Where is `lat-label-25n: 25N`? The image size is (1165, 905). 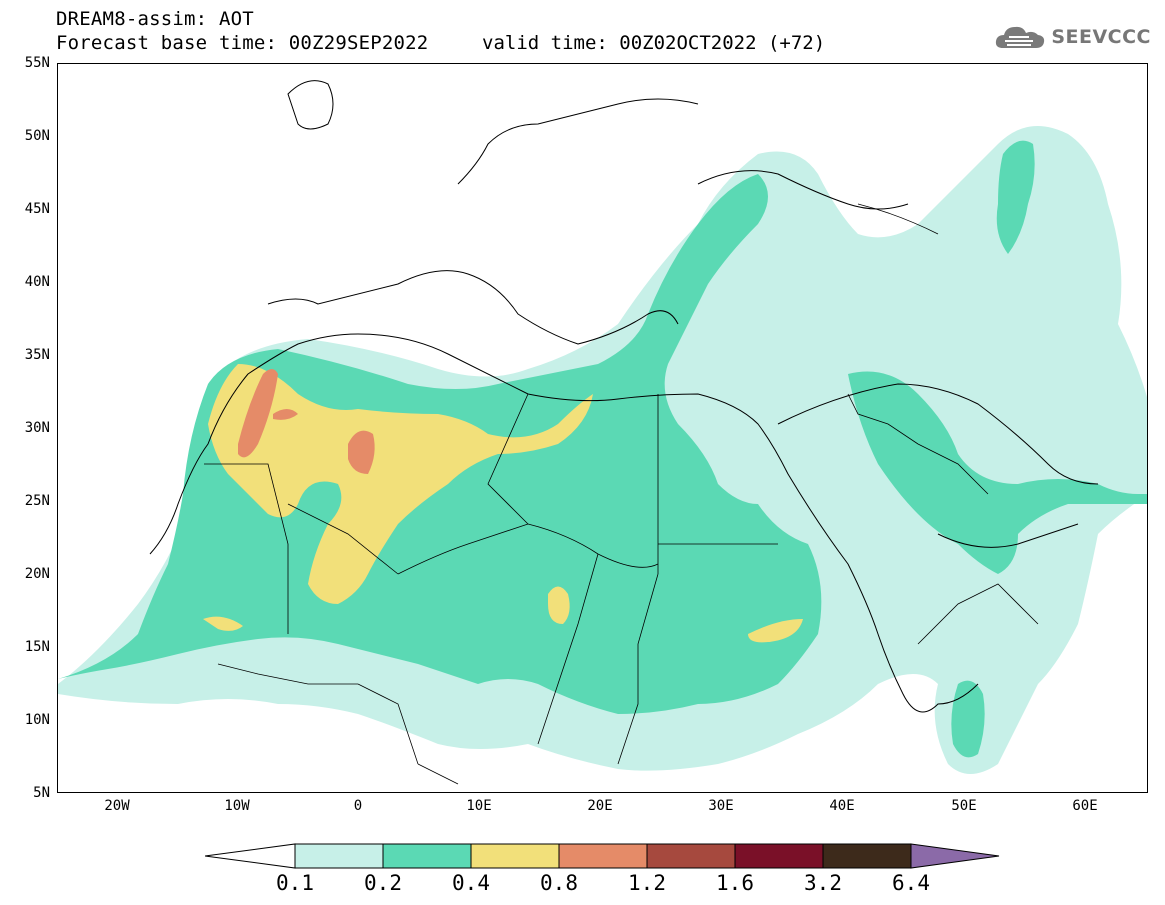
lat-label-25n: 25N is located at coordinates (37, 501).